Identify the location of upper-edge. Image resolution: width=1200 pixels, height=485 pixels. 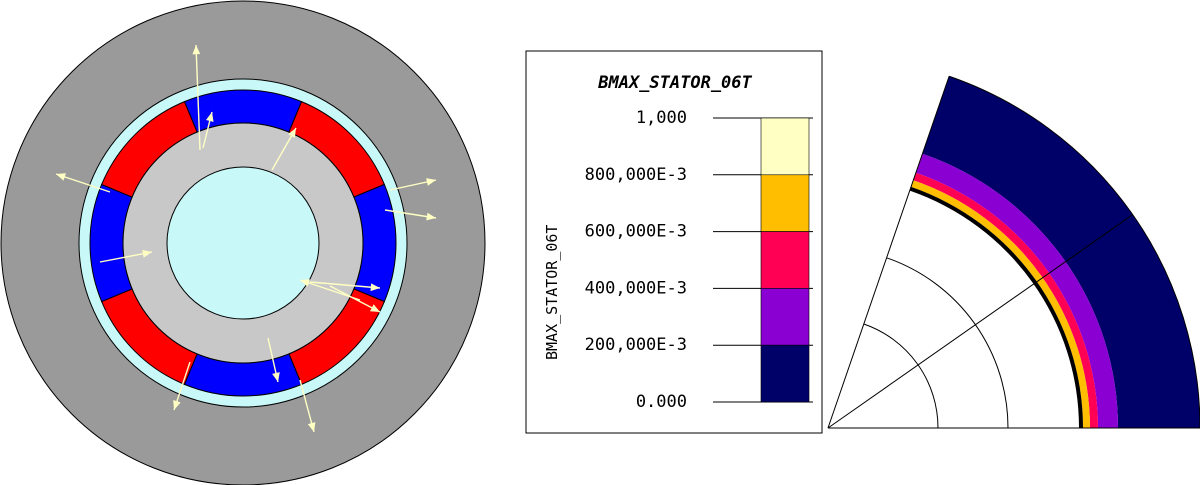
(888, 252).